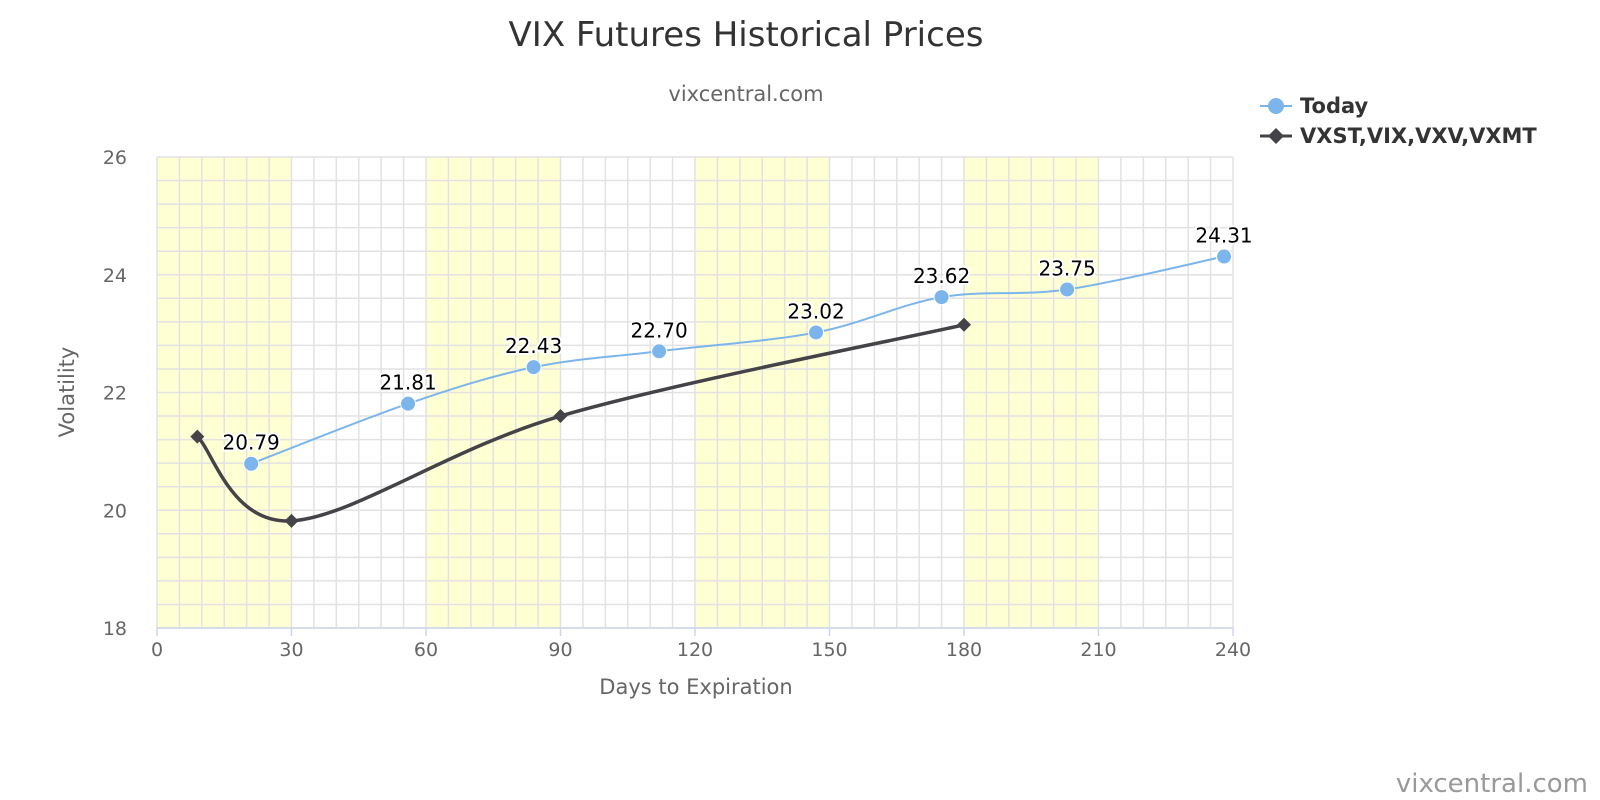 The height and width of the screenshot is (800, 1600). What do you see at coordinates (291, 650) in the screenshot?
I see `x-tick-label: 30` at bounding box center [291, 650].